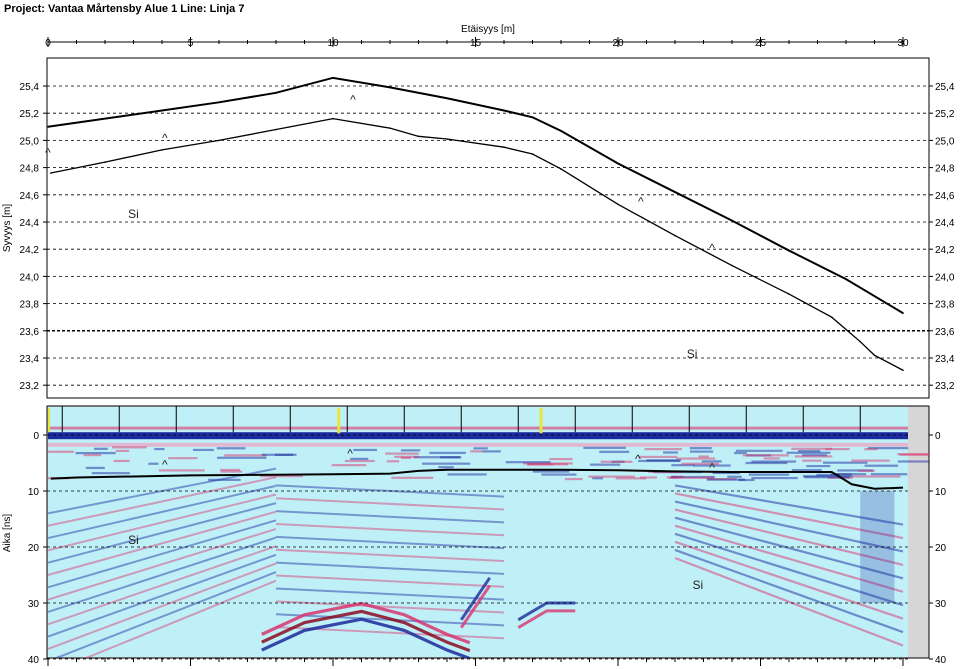  What do you see at coordinates (30, 386) in the screenshot?
I see `y-tick-label: 23,2` at bounding box center [30, 386].